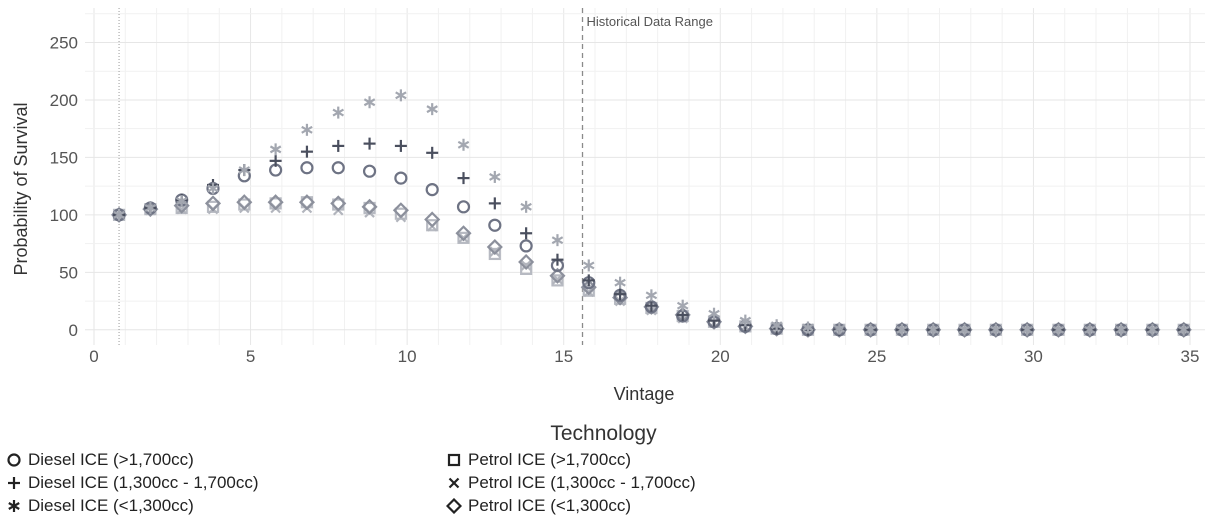 The height and width of the screenshot is (520, 1207). I want to click on legend-item: Petrol ICE (1,300cc - 1,700cc), so click(571, 482).